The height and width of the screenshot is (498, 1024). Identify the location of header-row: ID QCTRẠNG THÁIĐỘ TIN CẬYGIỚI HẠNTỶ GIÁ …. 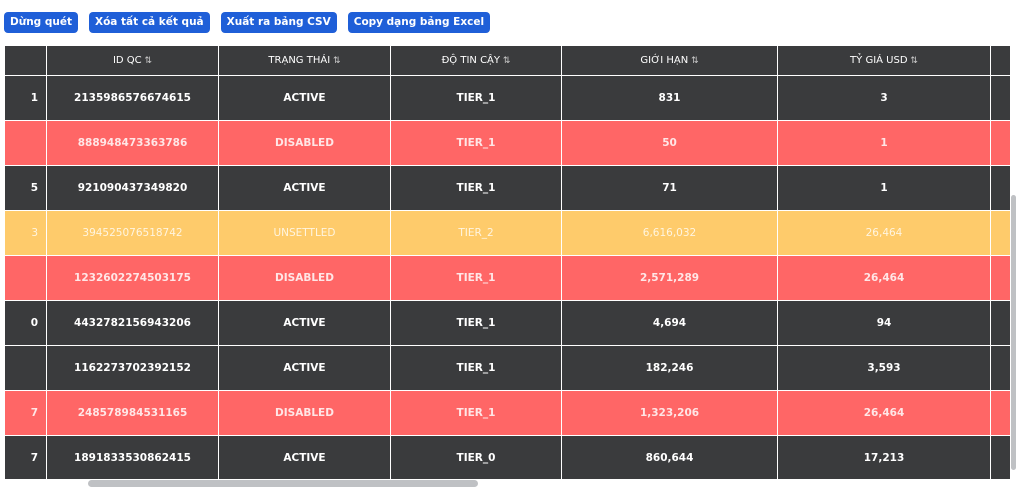
(507, 61).